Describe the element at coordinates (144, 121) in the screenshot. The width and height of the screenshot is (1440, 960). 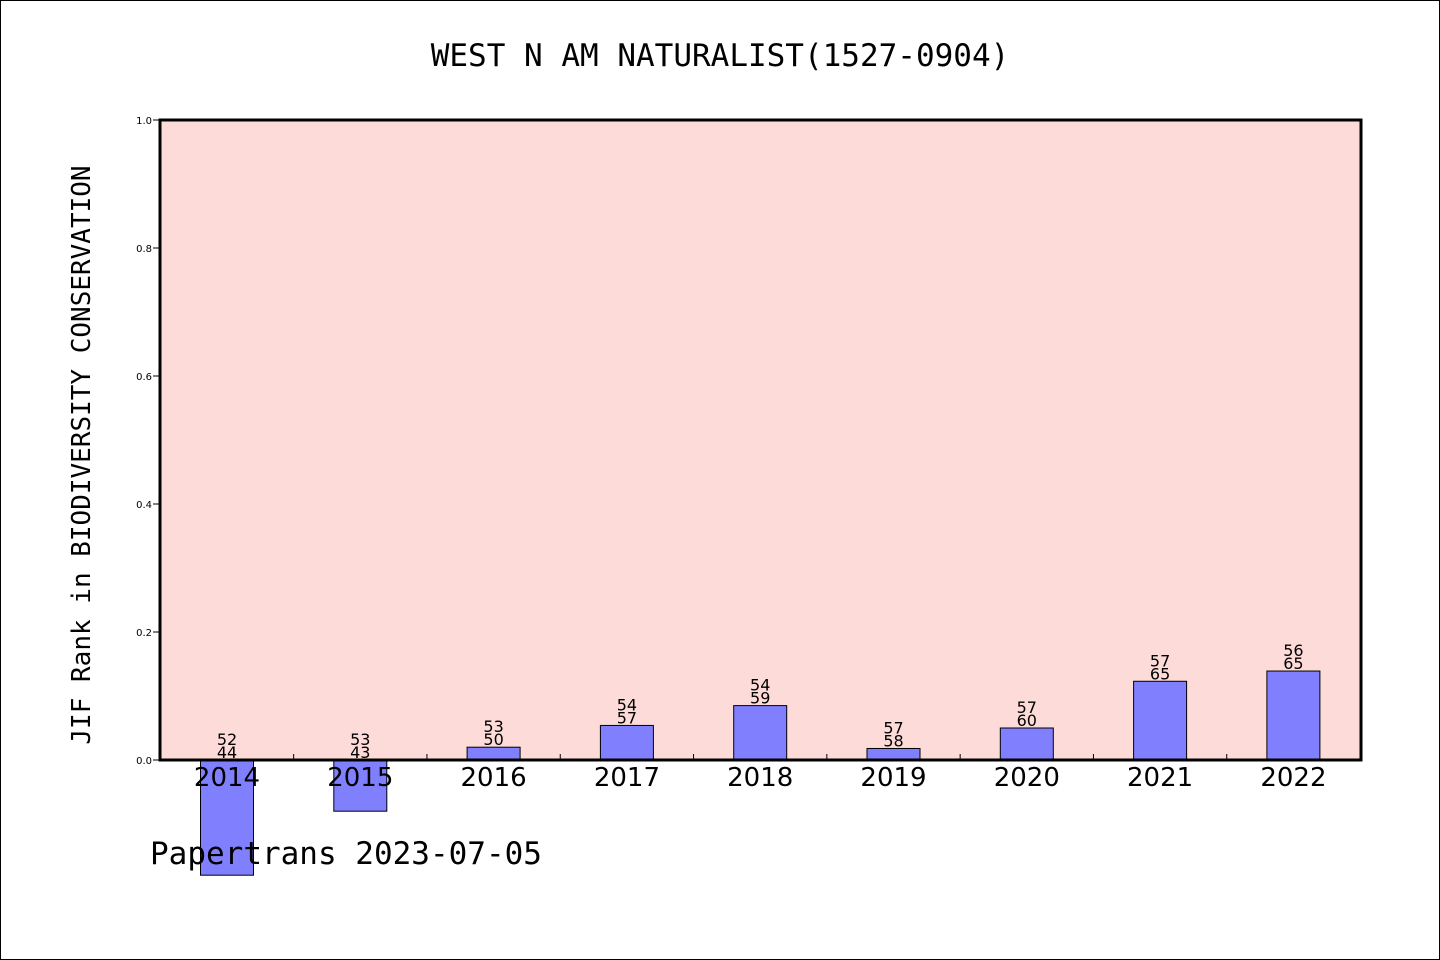
I see `y-tick-label: 1.0` at that location.